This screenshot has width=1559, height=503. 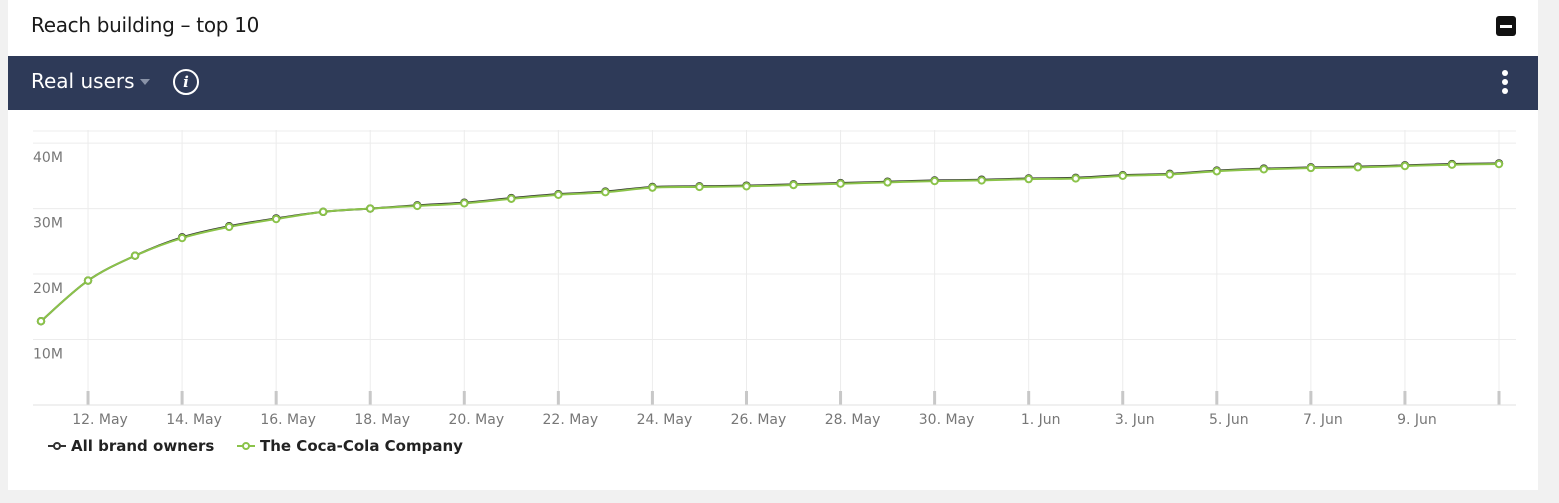 What do you see at coordinates (143, 446) in the screenshot?
I see `legend-label: All brand owners` at bounding box center [143, 446].